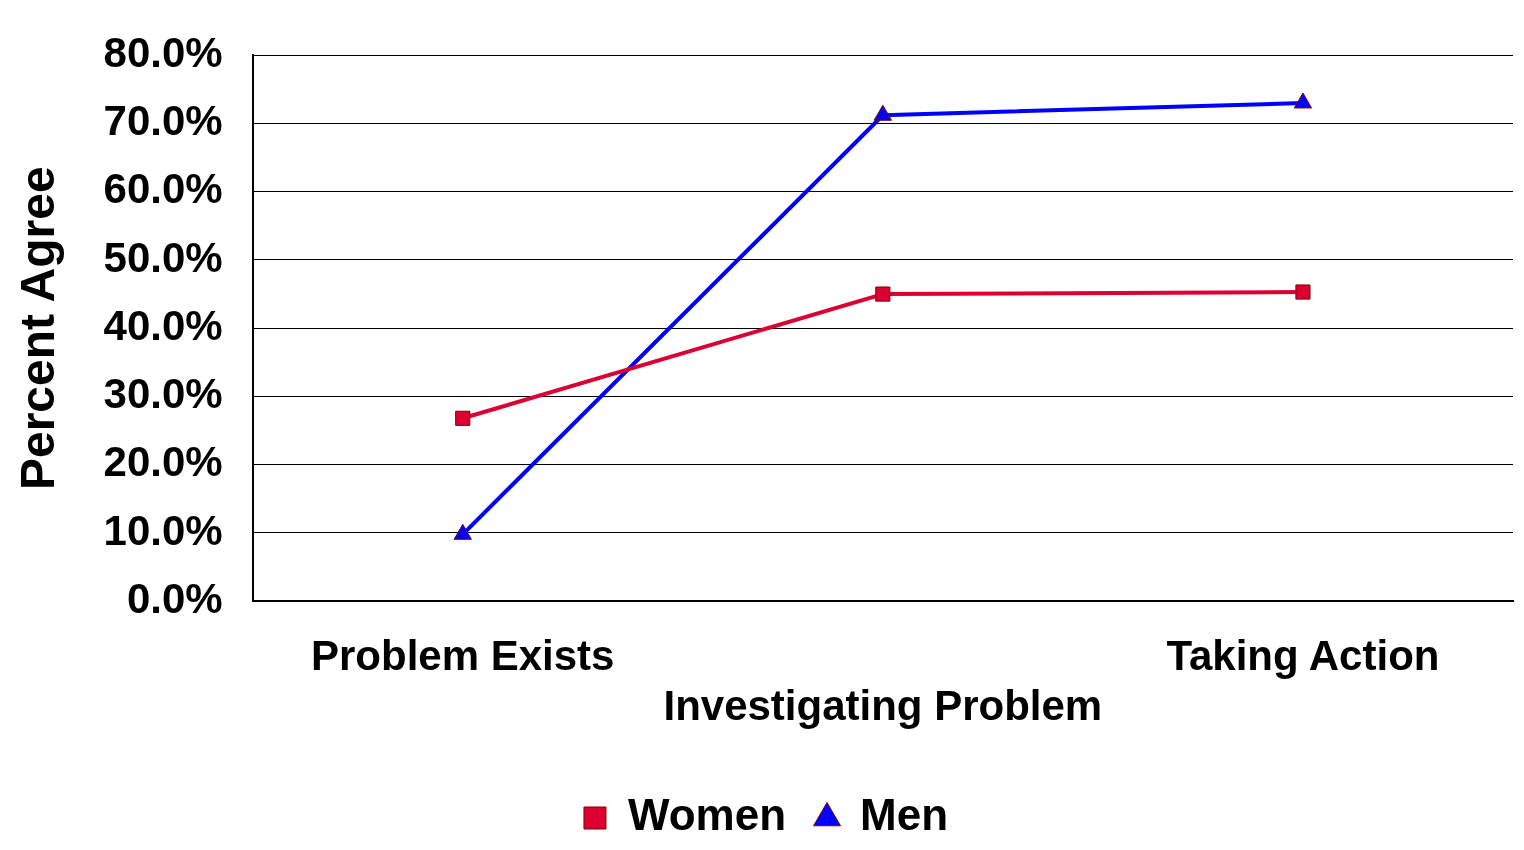 This screenshot has height=850, width=1524. I want to click on legend-label: Women, so click(707, 815).